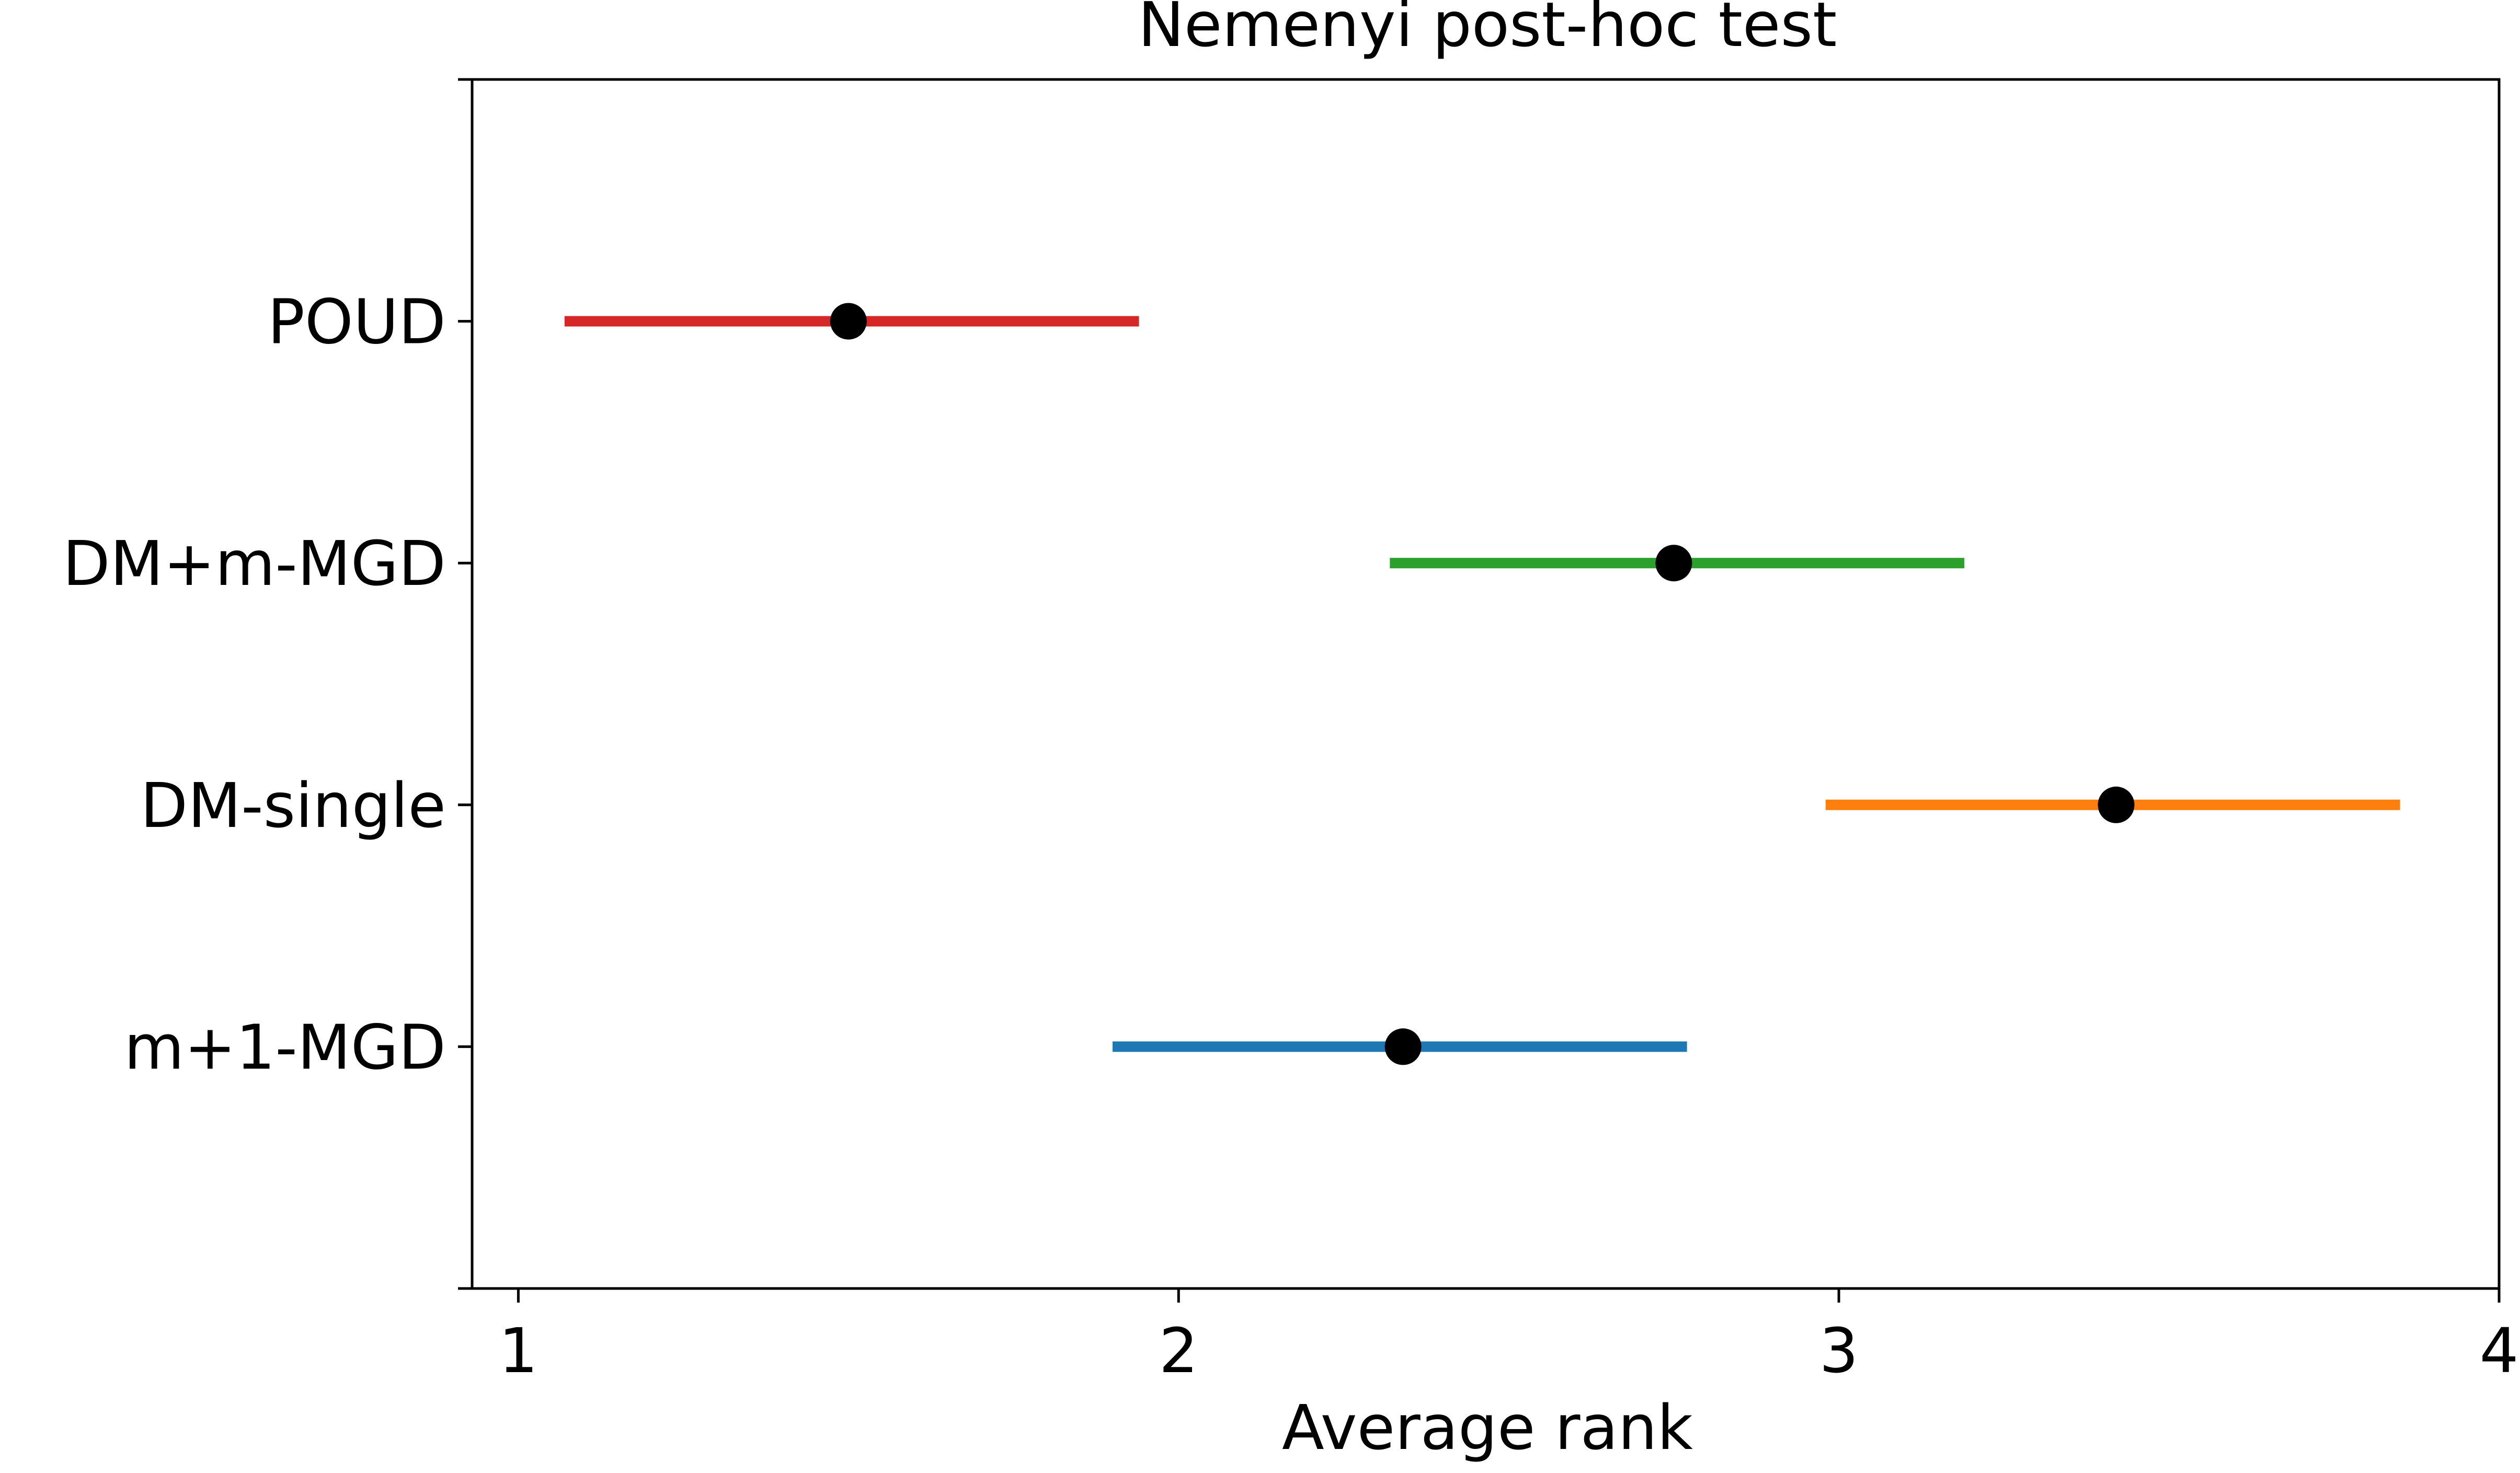 This screenshot has width=2520, height=1473. Describe the element at coordinates (357, 322) in the screenshot. I see `y-tick-label: POUD` at that location.